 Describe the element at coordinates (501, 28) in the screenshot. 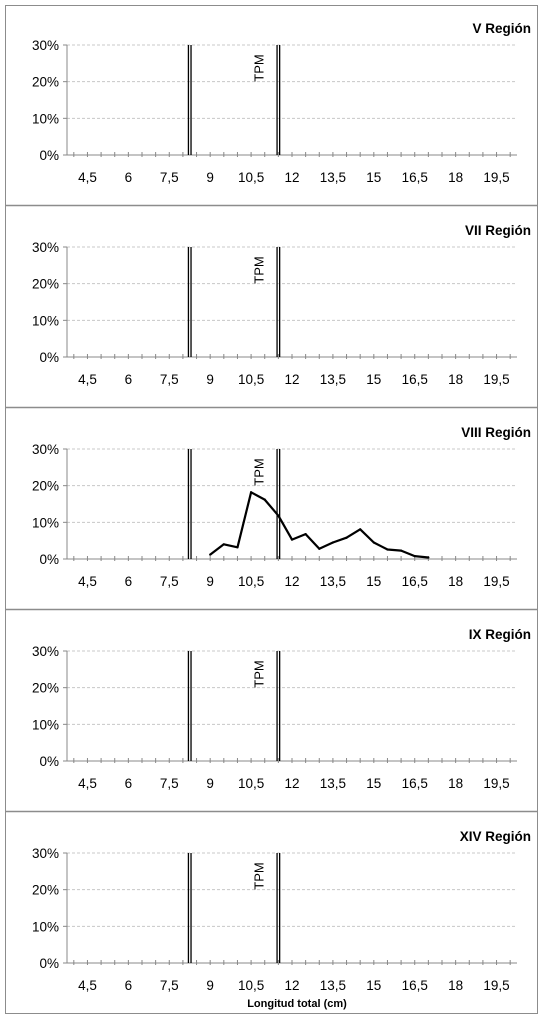

I see `panel-title: V Región` at that location.